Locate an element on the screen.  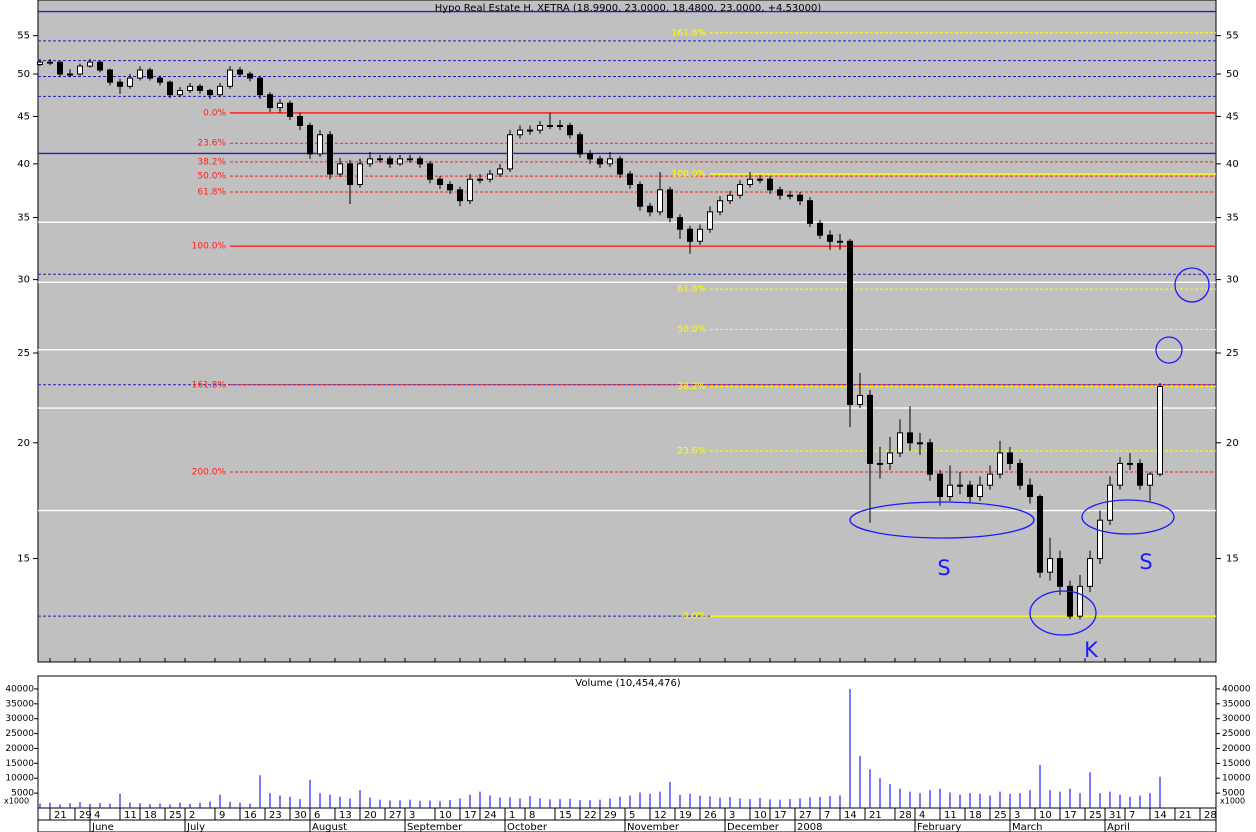
x-tick-label: 5 is located at coordinates (632, 815).